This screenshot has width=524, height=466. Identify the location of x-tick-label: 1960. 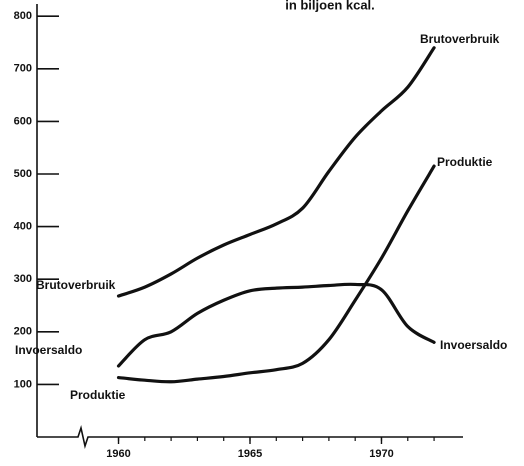
(118, 454).